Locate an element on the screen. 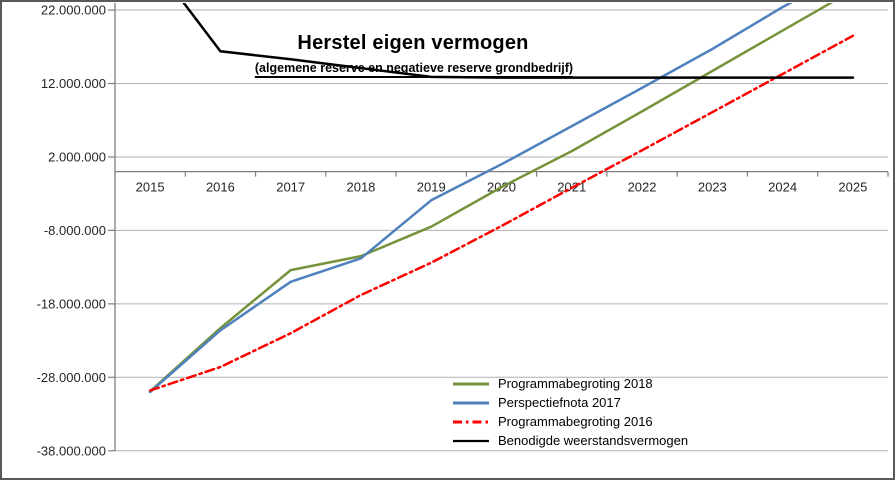  y-axis-label: -8.000.000 is located at coordinates (75, 230).